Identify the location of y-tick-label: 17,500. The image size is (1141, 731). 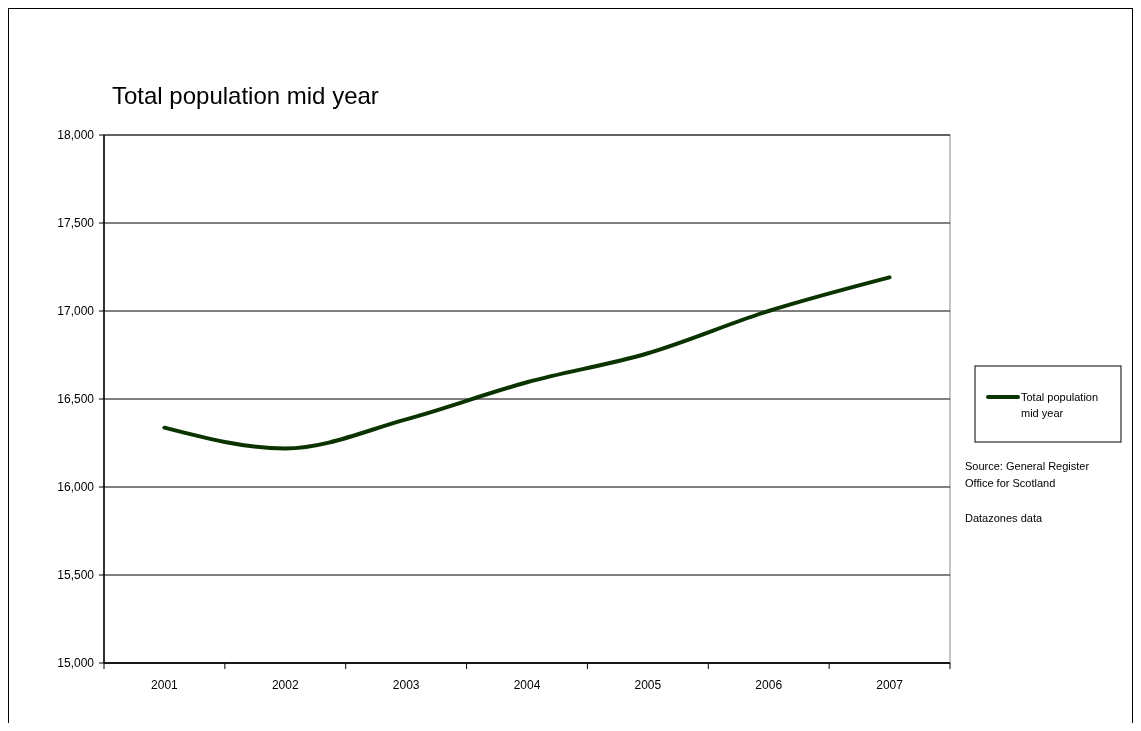
(76, 223).